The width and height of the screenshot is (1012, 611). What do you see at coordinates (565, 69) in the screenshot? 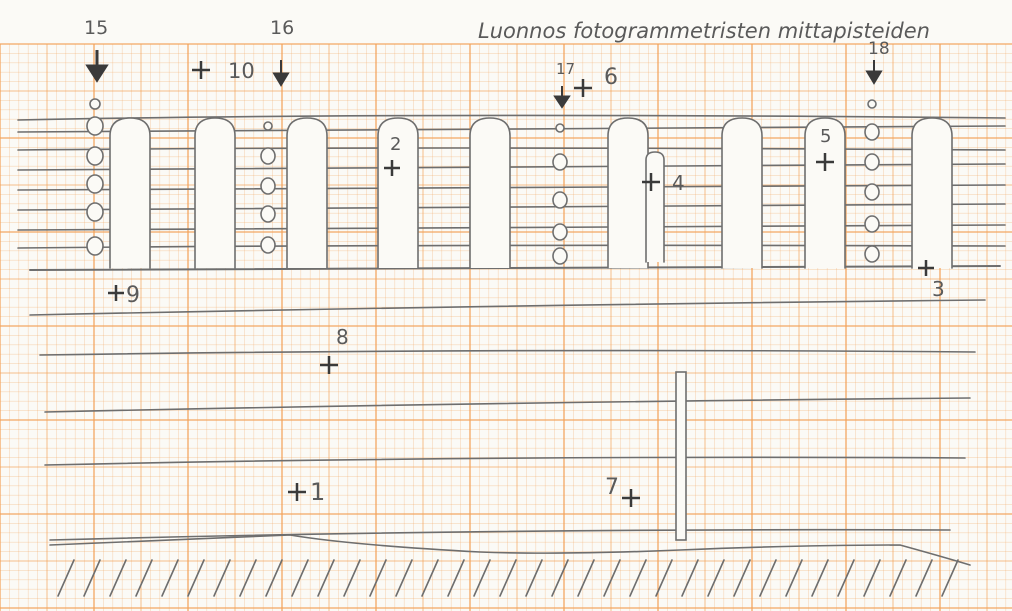
I see `column-label: 17` at bounding box center [565, 69].